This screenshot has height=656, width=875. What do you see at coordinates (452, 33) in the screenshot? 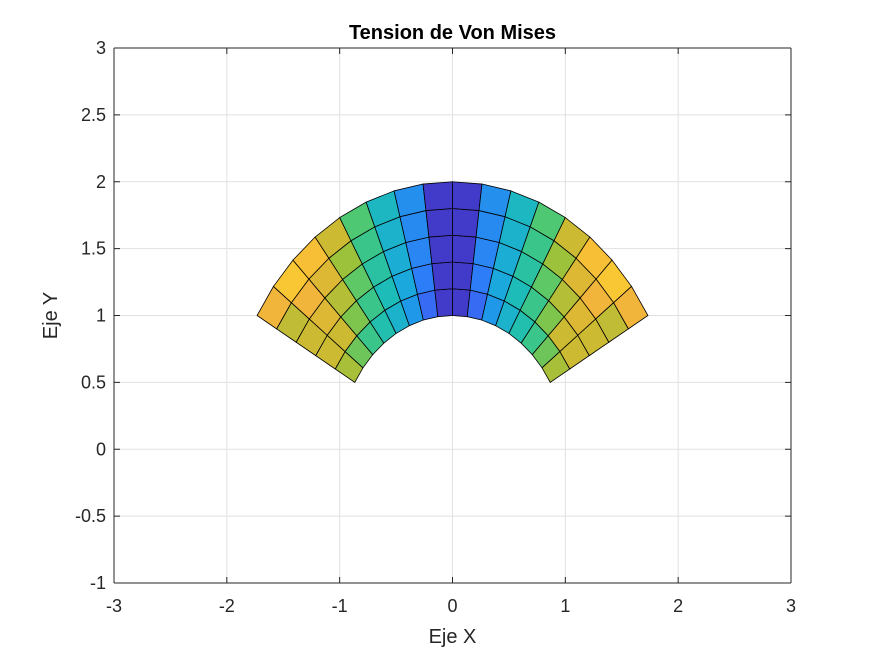
I see `chart-title: Tension de Von Mises` at bounding box center [452, 33].